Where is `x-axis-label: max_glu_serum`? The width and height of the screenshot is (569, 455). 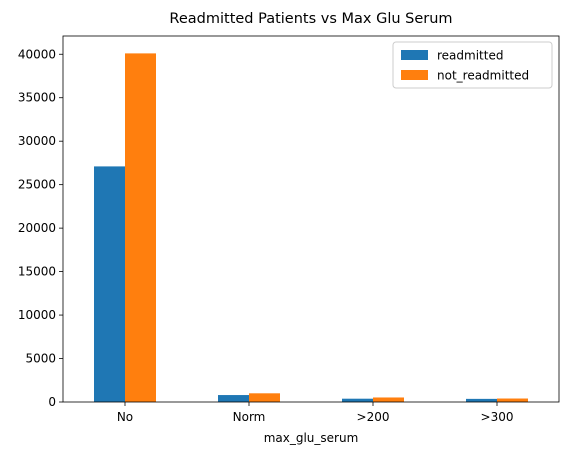 x-axis-label: max_glu_serum is located at coordinates (311, 438).